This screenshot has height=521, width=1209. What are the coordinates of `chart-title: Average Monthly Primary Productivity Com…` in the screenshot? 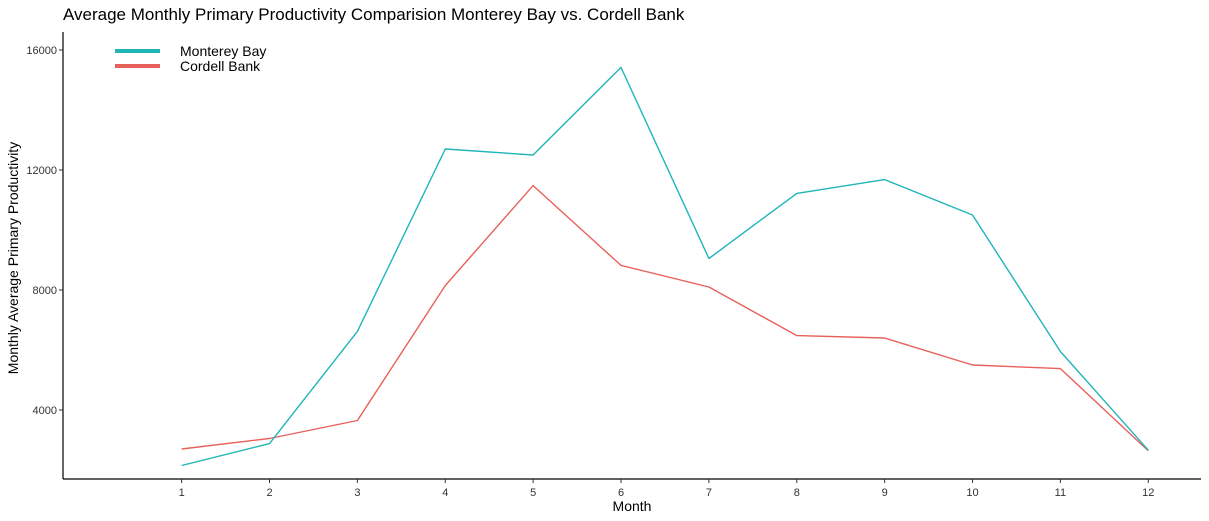 It's located at (374, 14).